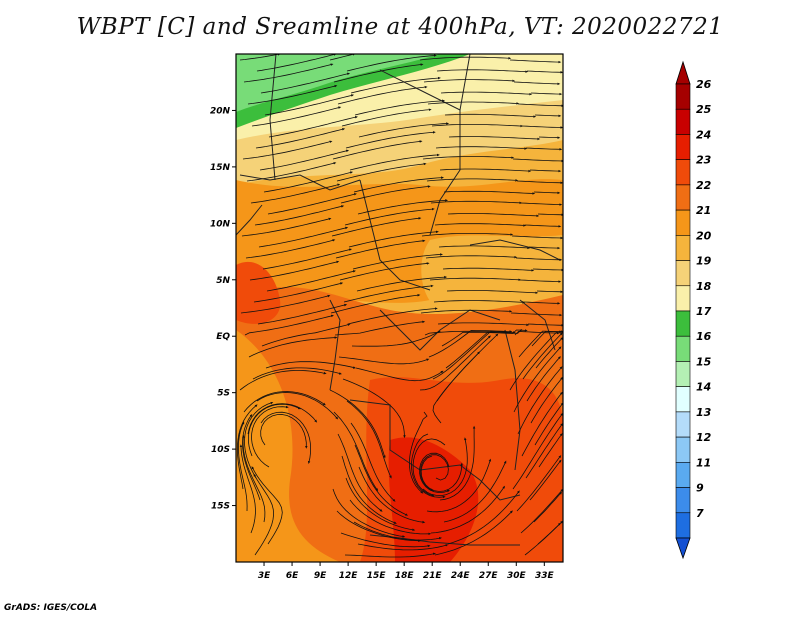 The width and height of the screenshot is (800, 618). Describe the element at coordinates (489, 576) in the screenshot. I see `lon-tick-label: 27E` at that location.